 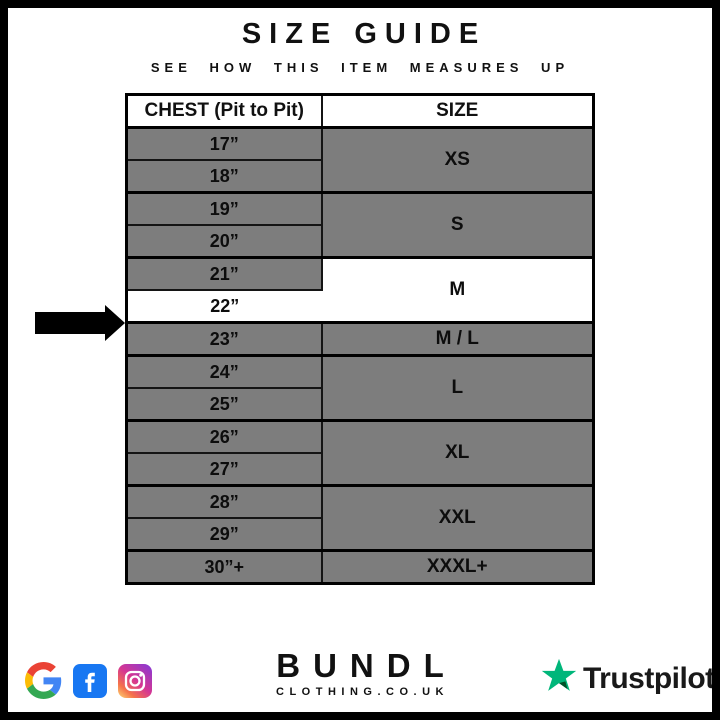 What do you see at coordinates (364, 34) in the screenshot?
I see `page-title: SIZE GUIDE` at bounding box center [364, 34].